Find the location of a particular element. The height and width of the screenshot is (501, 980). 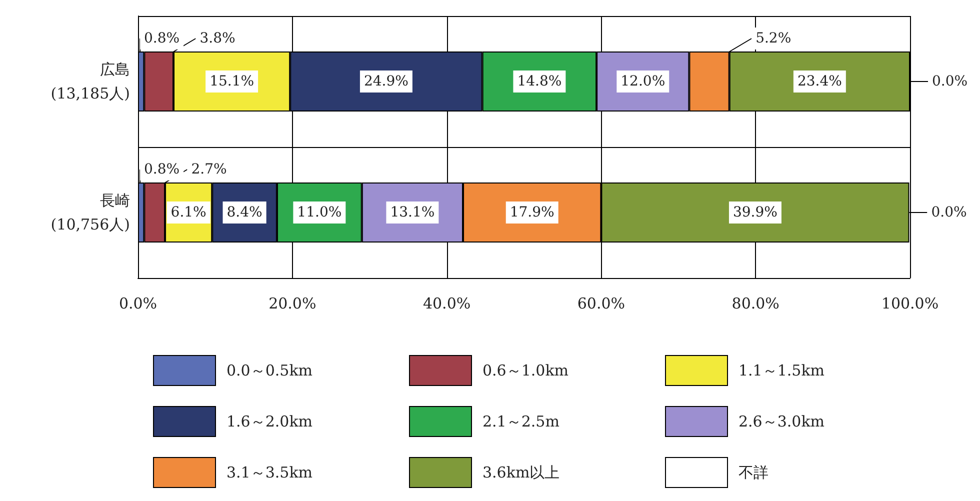

legend-label: 3.1～3.5km is located at coordinates (269, 473).